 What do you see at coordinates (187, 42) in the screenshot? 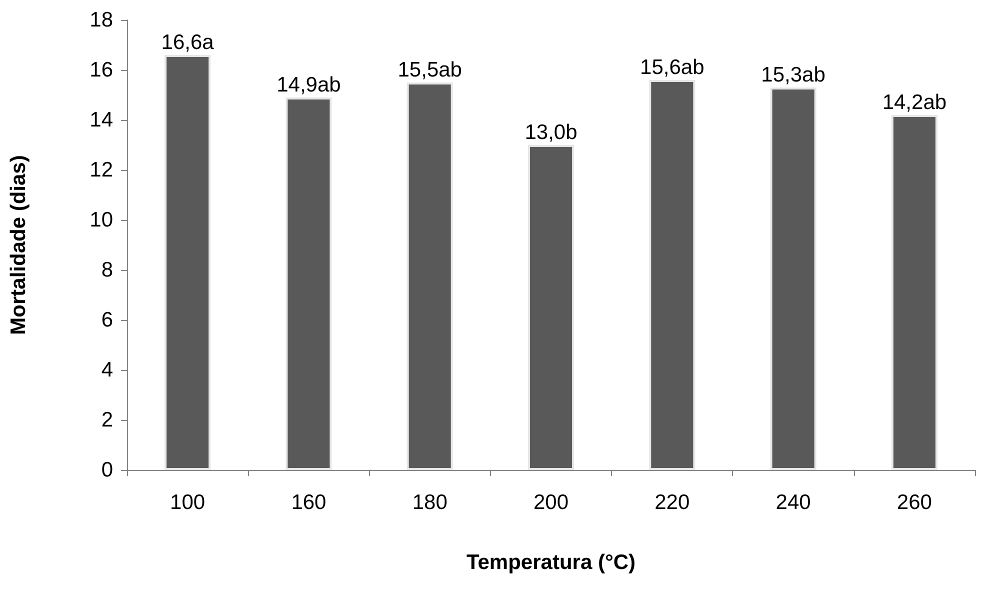
I see `data-label: 16,6a` at bounding box center [187, 42].